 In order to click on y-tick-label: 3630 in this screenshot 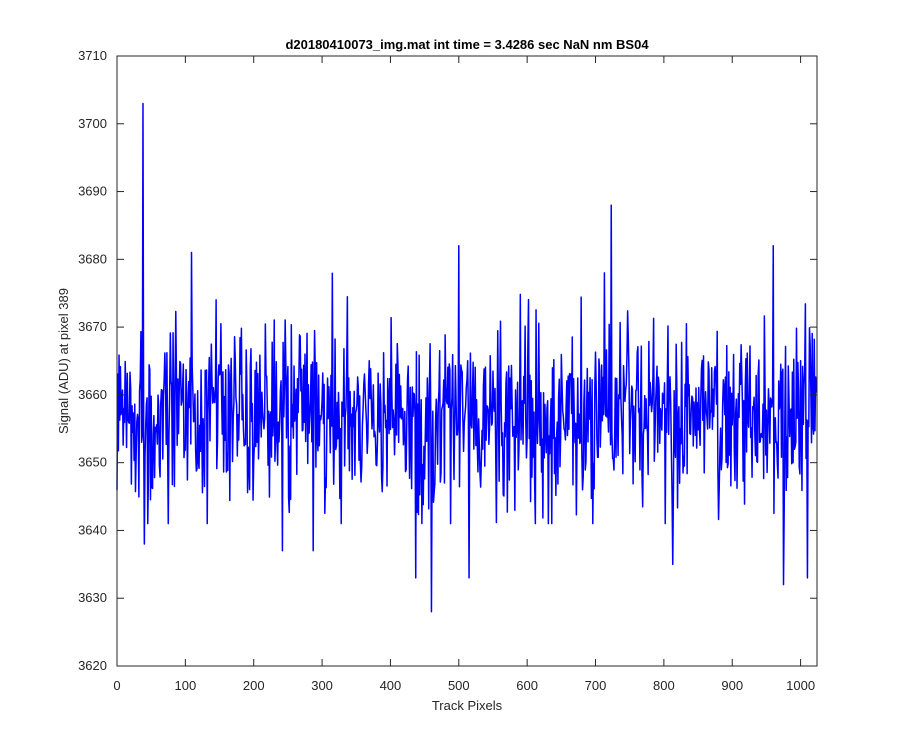, I will do `click(92, 597)`.